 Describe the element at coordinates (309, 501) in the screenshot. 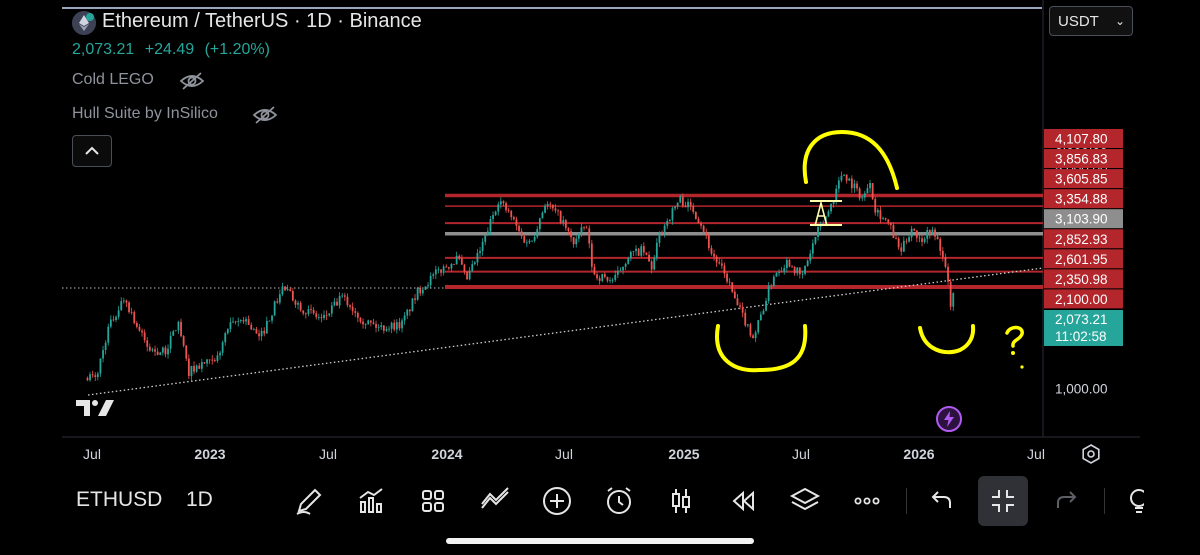

I see `pencil-icon` at that location.